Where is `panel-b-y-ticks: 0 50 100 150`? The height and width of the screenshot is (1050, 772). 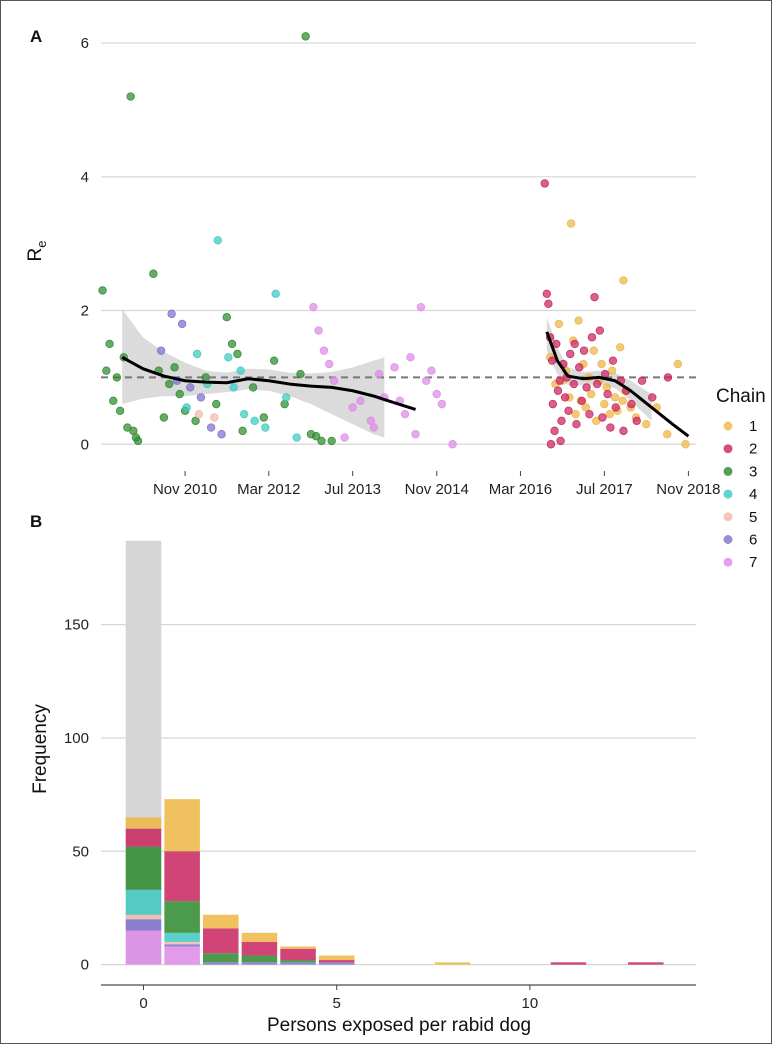 panel-b-y-ticks: 0 50 100 150 is located at coordinates (76, 795).